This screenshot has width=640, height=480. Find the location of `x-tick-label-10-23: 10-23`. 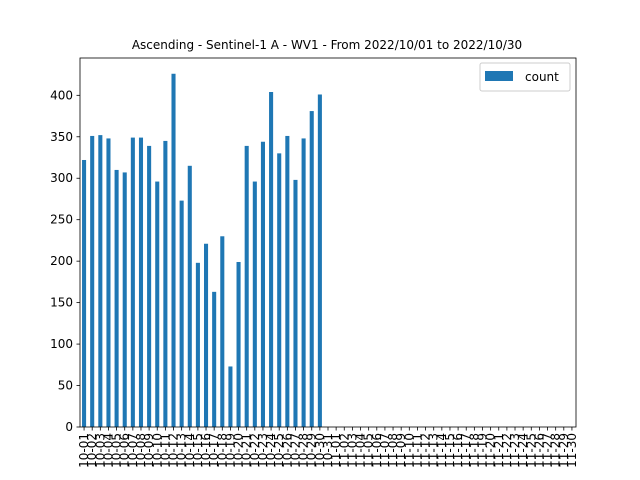

x-tick-label-10-23: 10-23 is located at coordinates (263, 450).